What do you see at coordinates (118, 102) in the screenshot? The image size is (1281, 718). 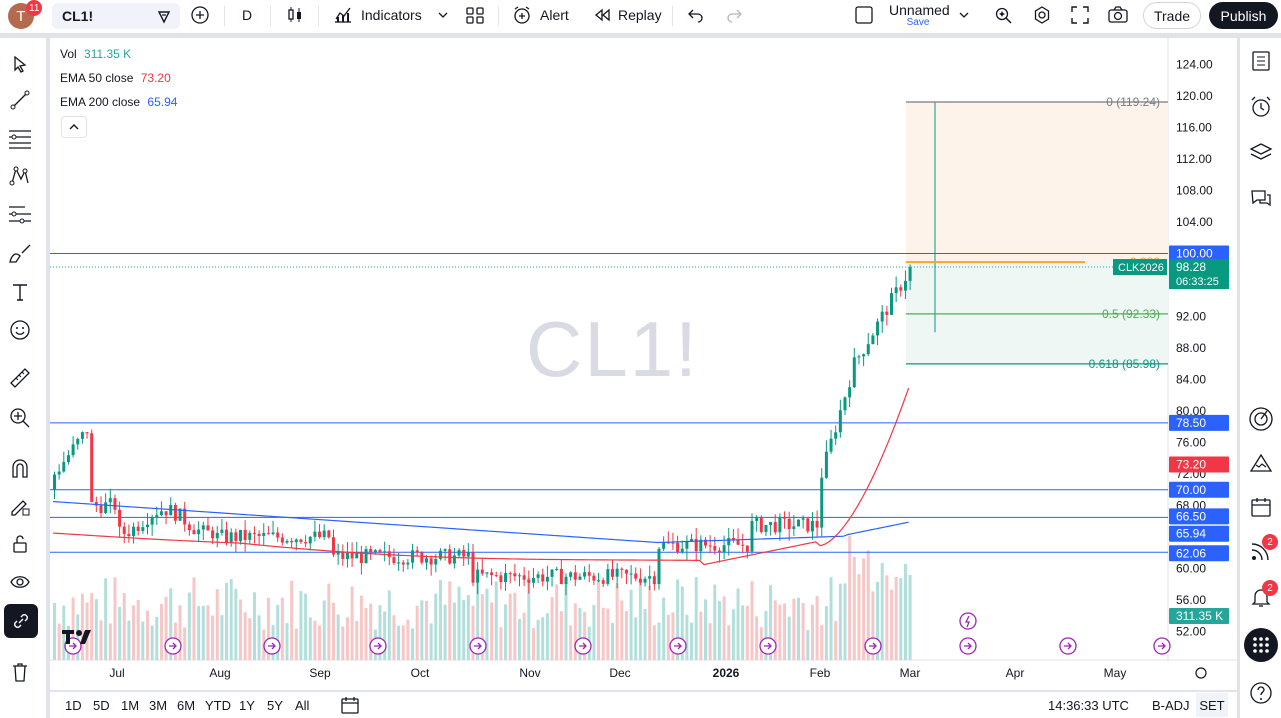 I see `legend-ema200: EMA 200 close 65.94` at bounding box center [118, 102].